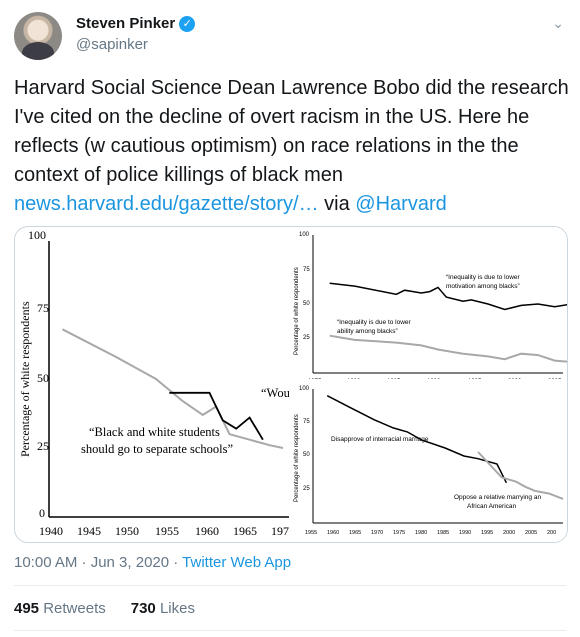  I want to click on left-xtick-197: 197, so click(280, 531).